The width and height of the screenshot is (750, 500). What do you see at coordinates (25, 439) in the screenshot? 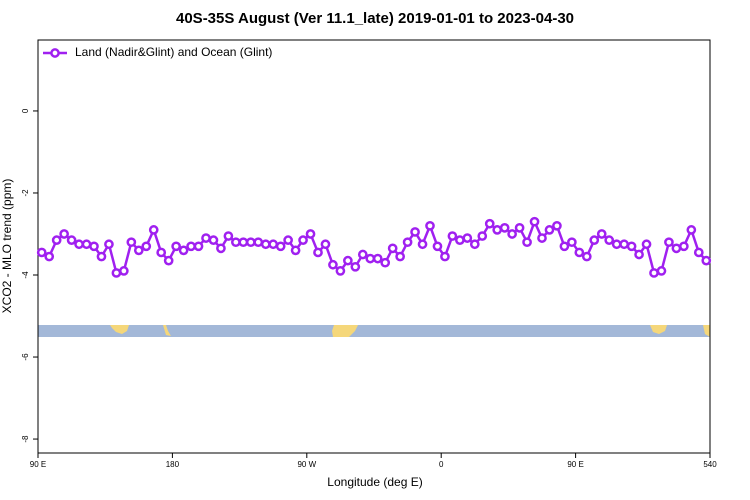
I see `y-tick-label: -8` at bounding box center [25, 439].